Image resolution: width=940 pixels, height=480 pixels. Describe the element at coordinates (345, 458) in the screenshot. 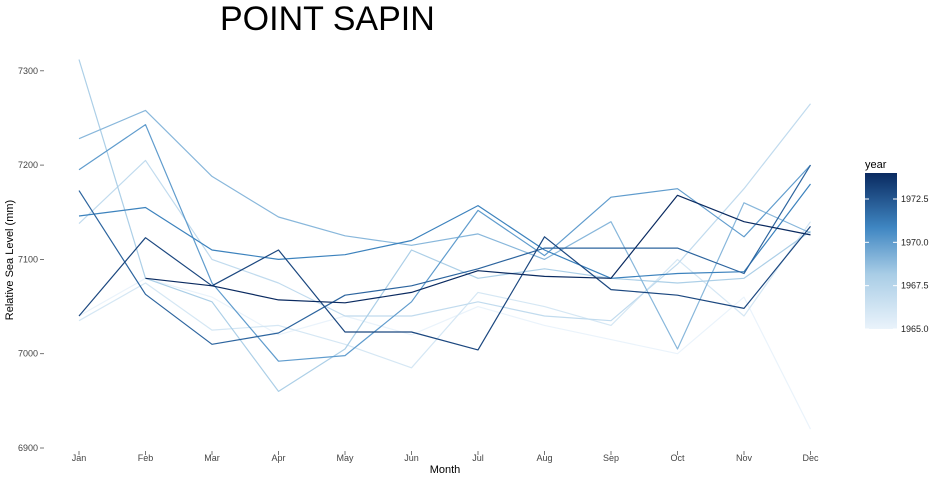

I see `x-tick-label: May` at that location.